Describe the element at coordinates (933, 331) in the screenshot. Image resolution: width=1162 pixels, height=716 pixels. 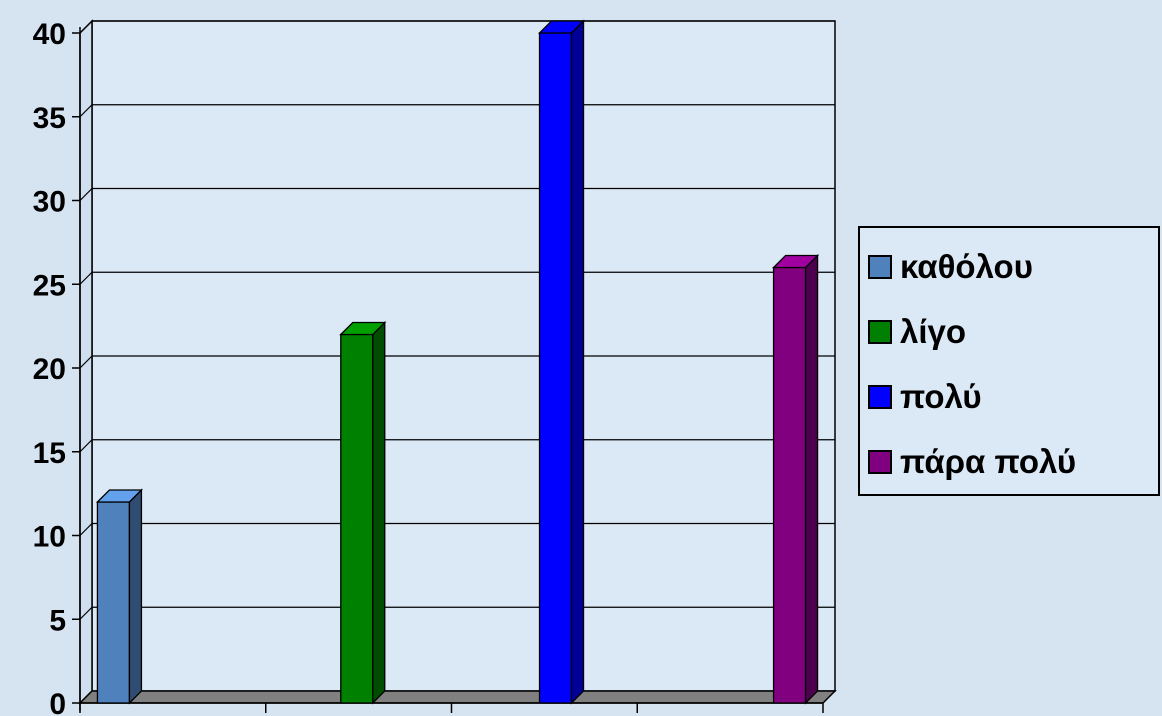
I see `legend-label: λίγο` at that location.